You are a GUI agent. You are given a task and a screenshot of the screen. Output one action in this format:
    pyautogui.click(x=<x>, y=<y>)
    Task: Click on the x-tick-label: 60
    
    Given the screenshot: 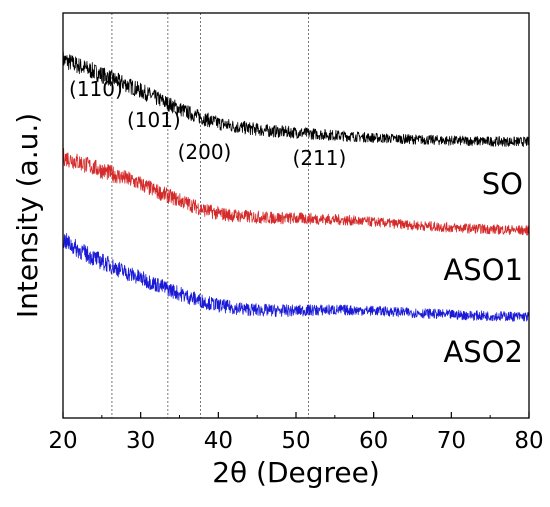 What is the action you would take?
    pyautogui.click(x=373, y=441)
    